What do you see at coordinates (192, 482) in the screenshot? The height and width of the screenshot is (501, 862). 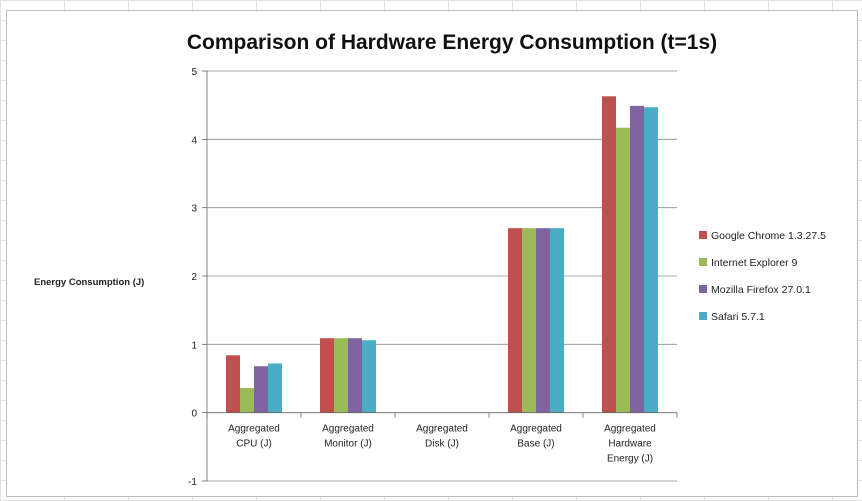 I see `y-tick-label: -1` at bounding box center [192, 482].